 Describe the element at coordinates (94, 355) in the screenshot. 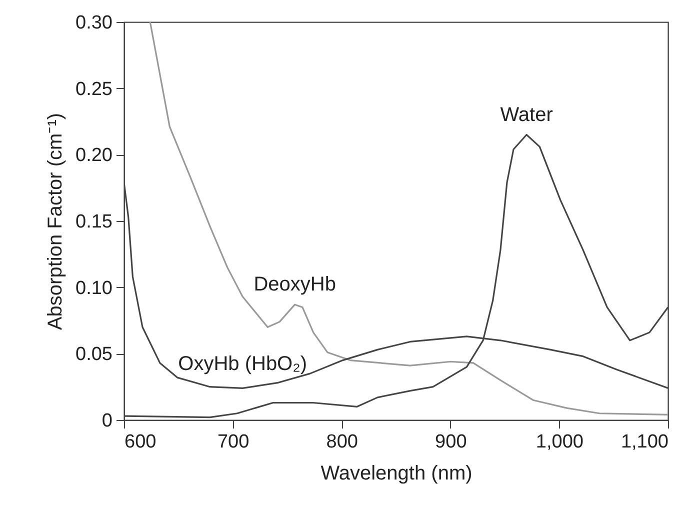

I see `y-tick-label: 0.05` at that location.